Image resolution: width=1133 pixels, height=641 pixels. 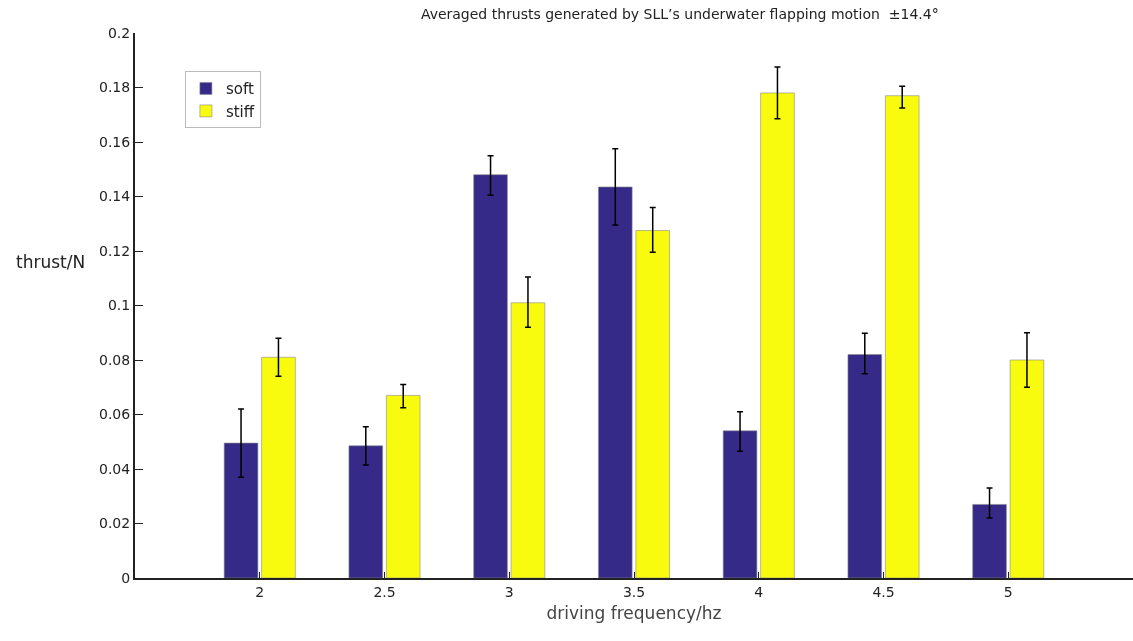 I want to click on y-tick-label: 0.16, so click(x=115, y=141).